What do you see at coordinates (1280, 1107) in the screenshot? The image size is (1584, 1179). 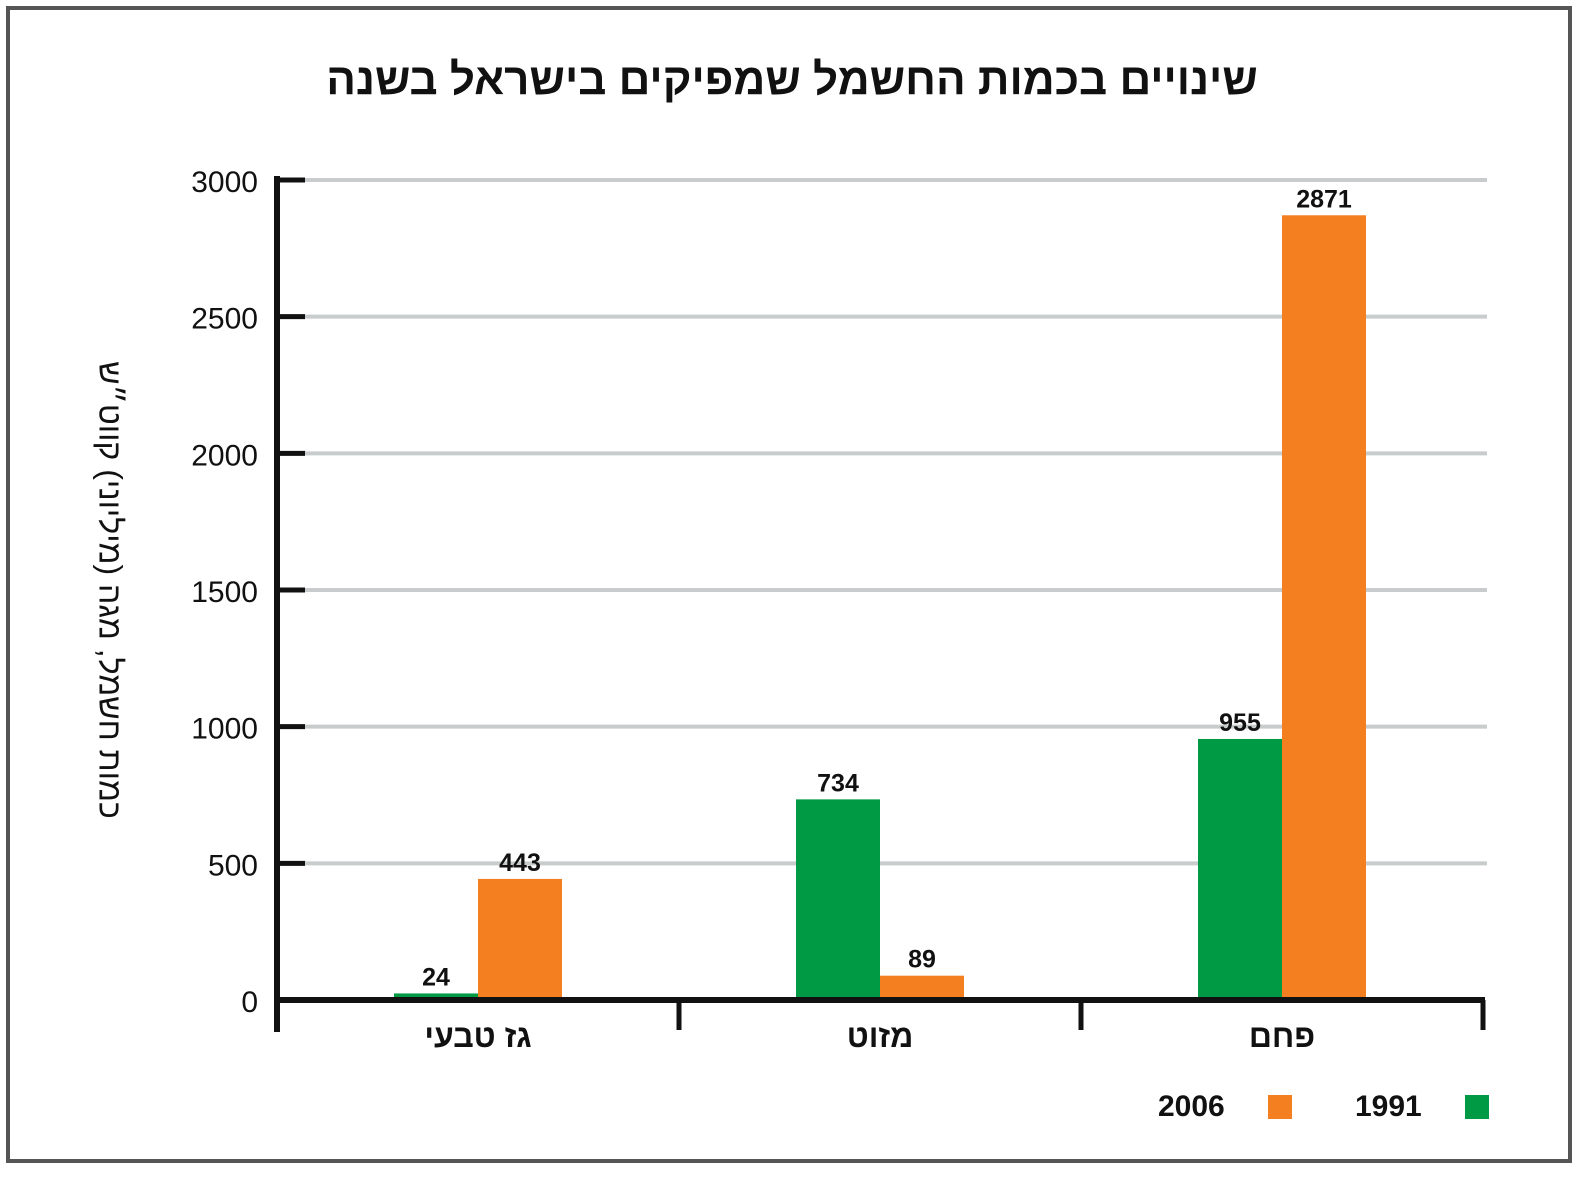 I see `legend-swatch-2006` at bounding box center [1280, 1107].